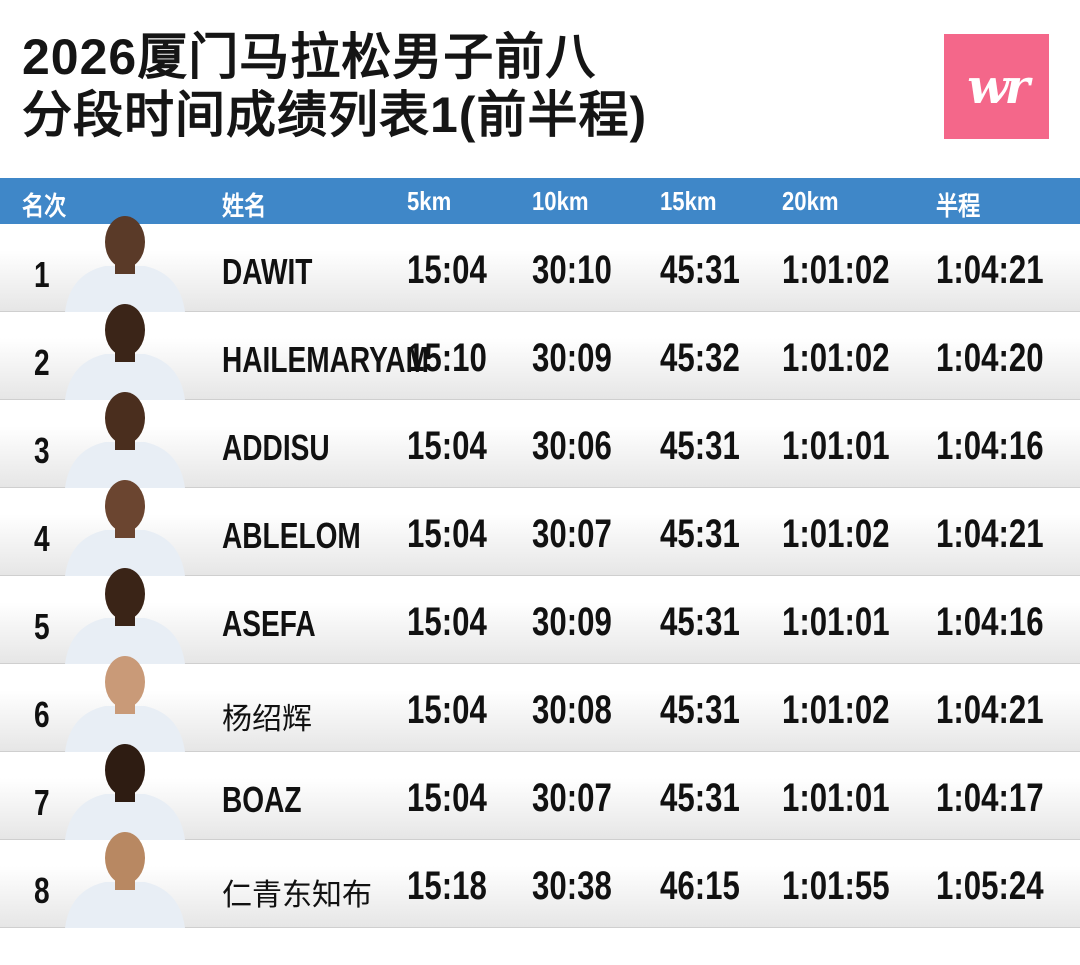  I want to click on split-time: 30:38, so click(572, 886).